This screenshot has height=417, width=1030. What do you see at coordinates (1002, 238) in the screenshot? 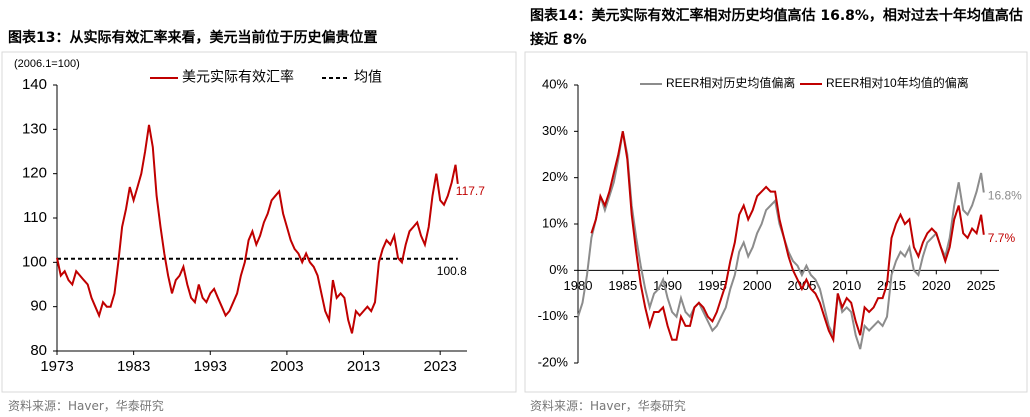
I see `end-label: 7.7%` at bounding box center [1002, 238].